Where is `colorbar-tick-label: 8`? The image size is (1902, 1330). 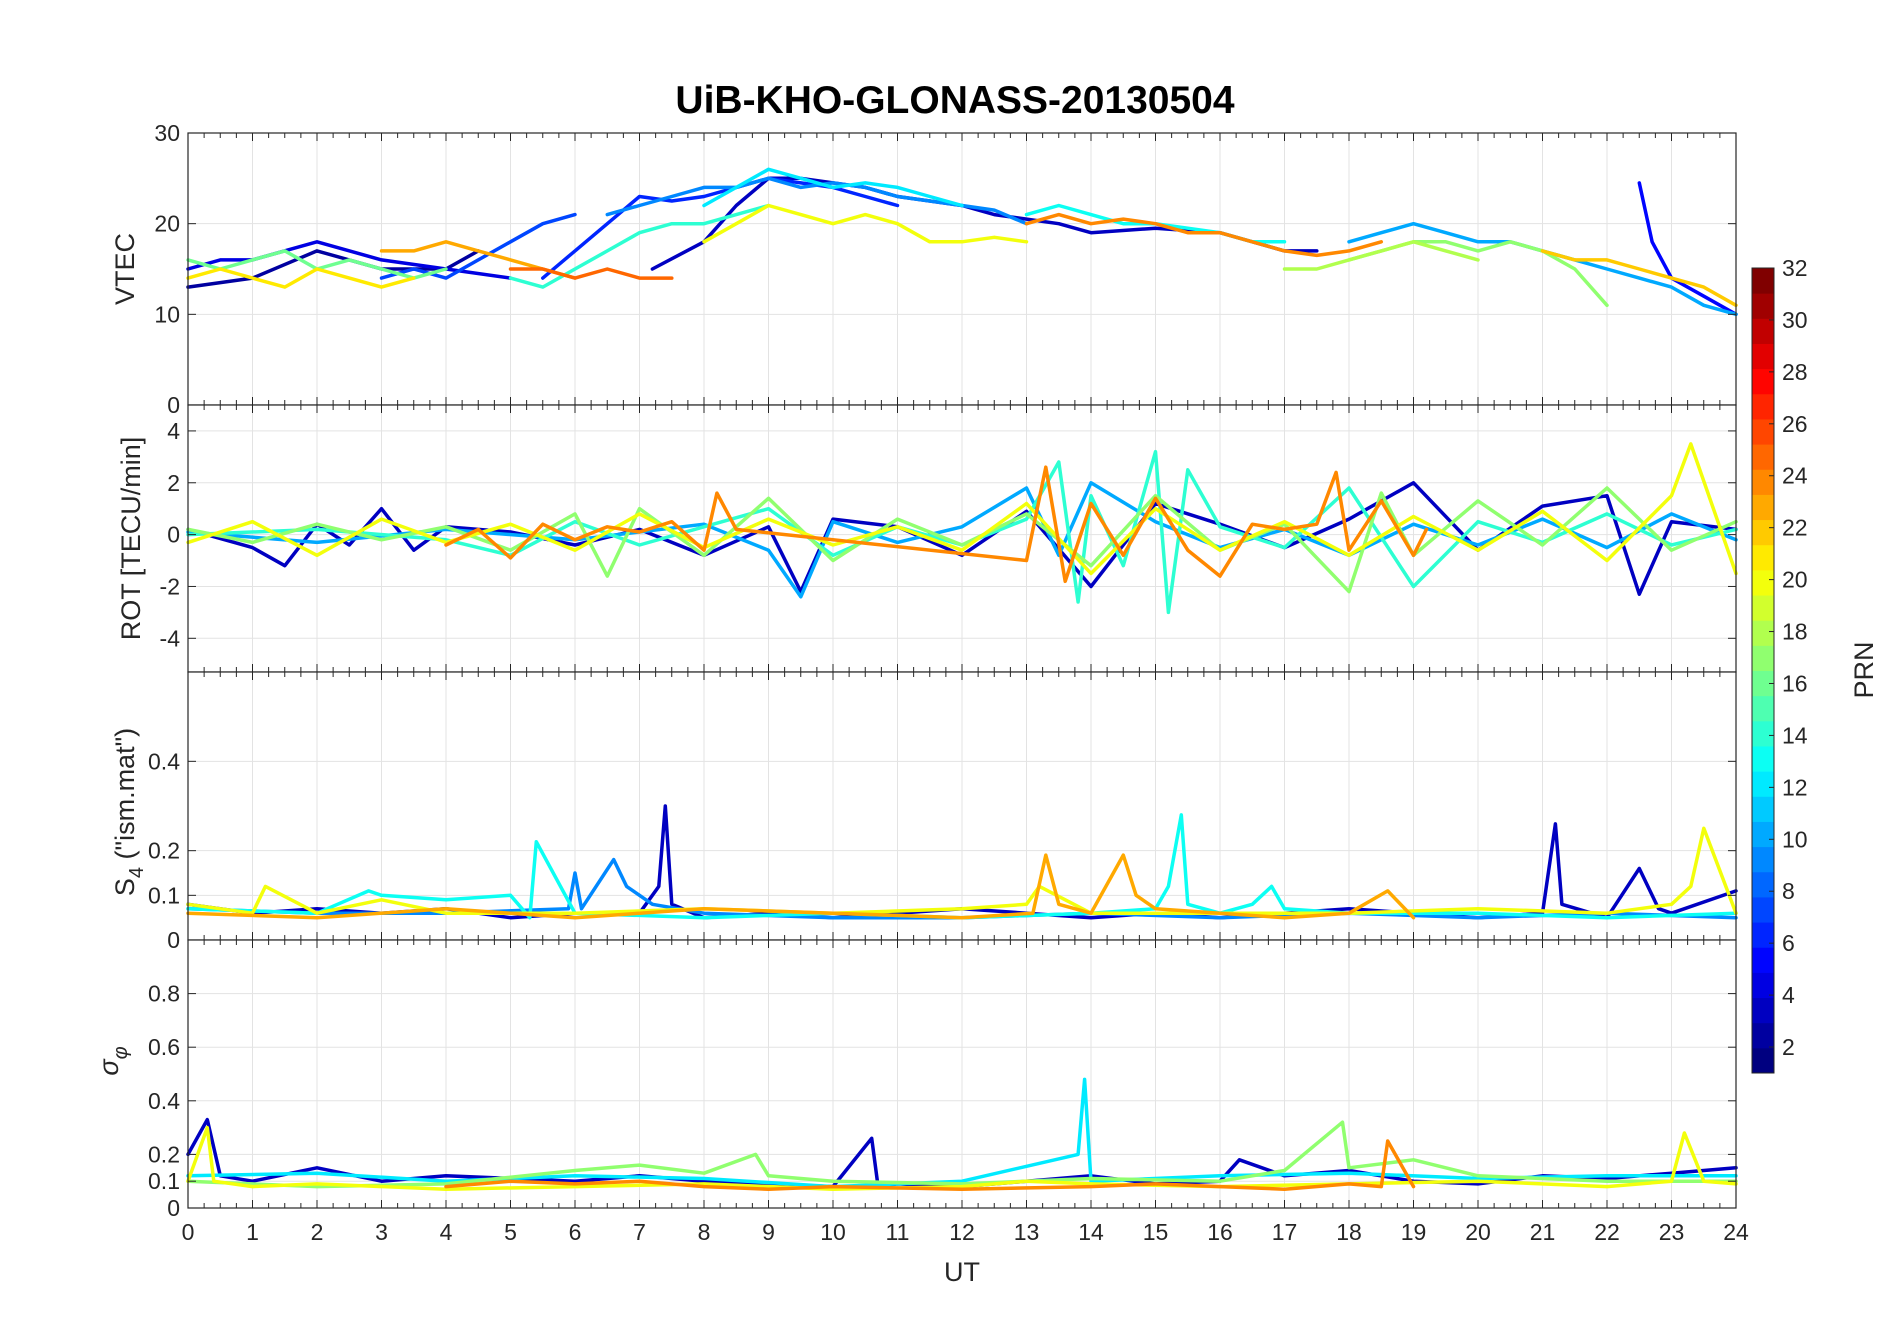 colorbar-tick-label: 8 is located at coordinates (1788, 891).